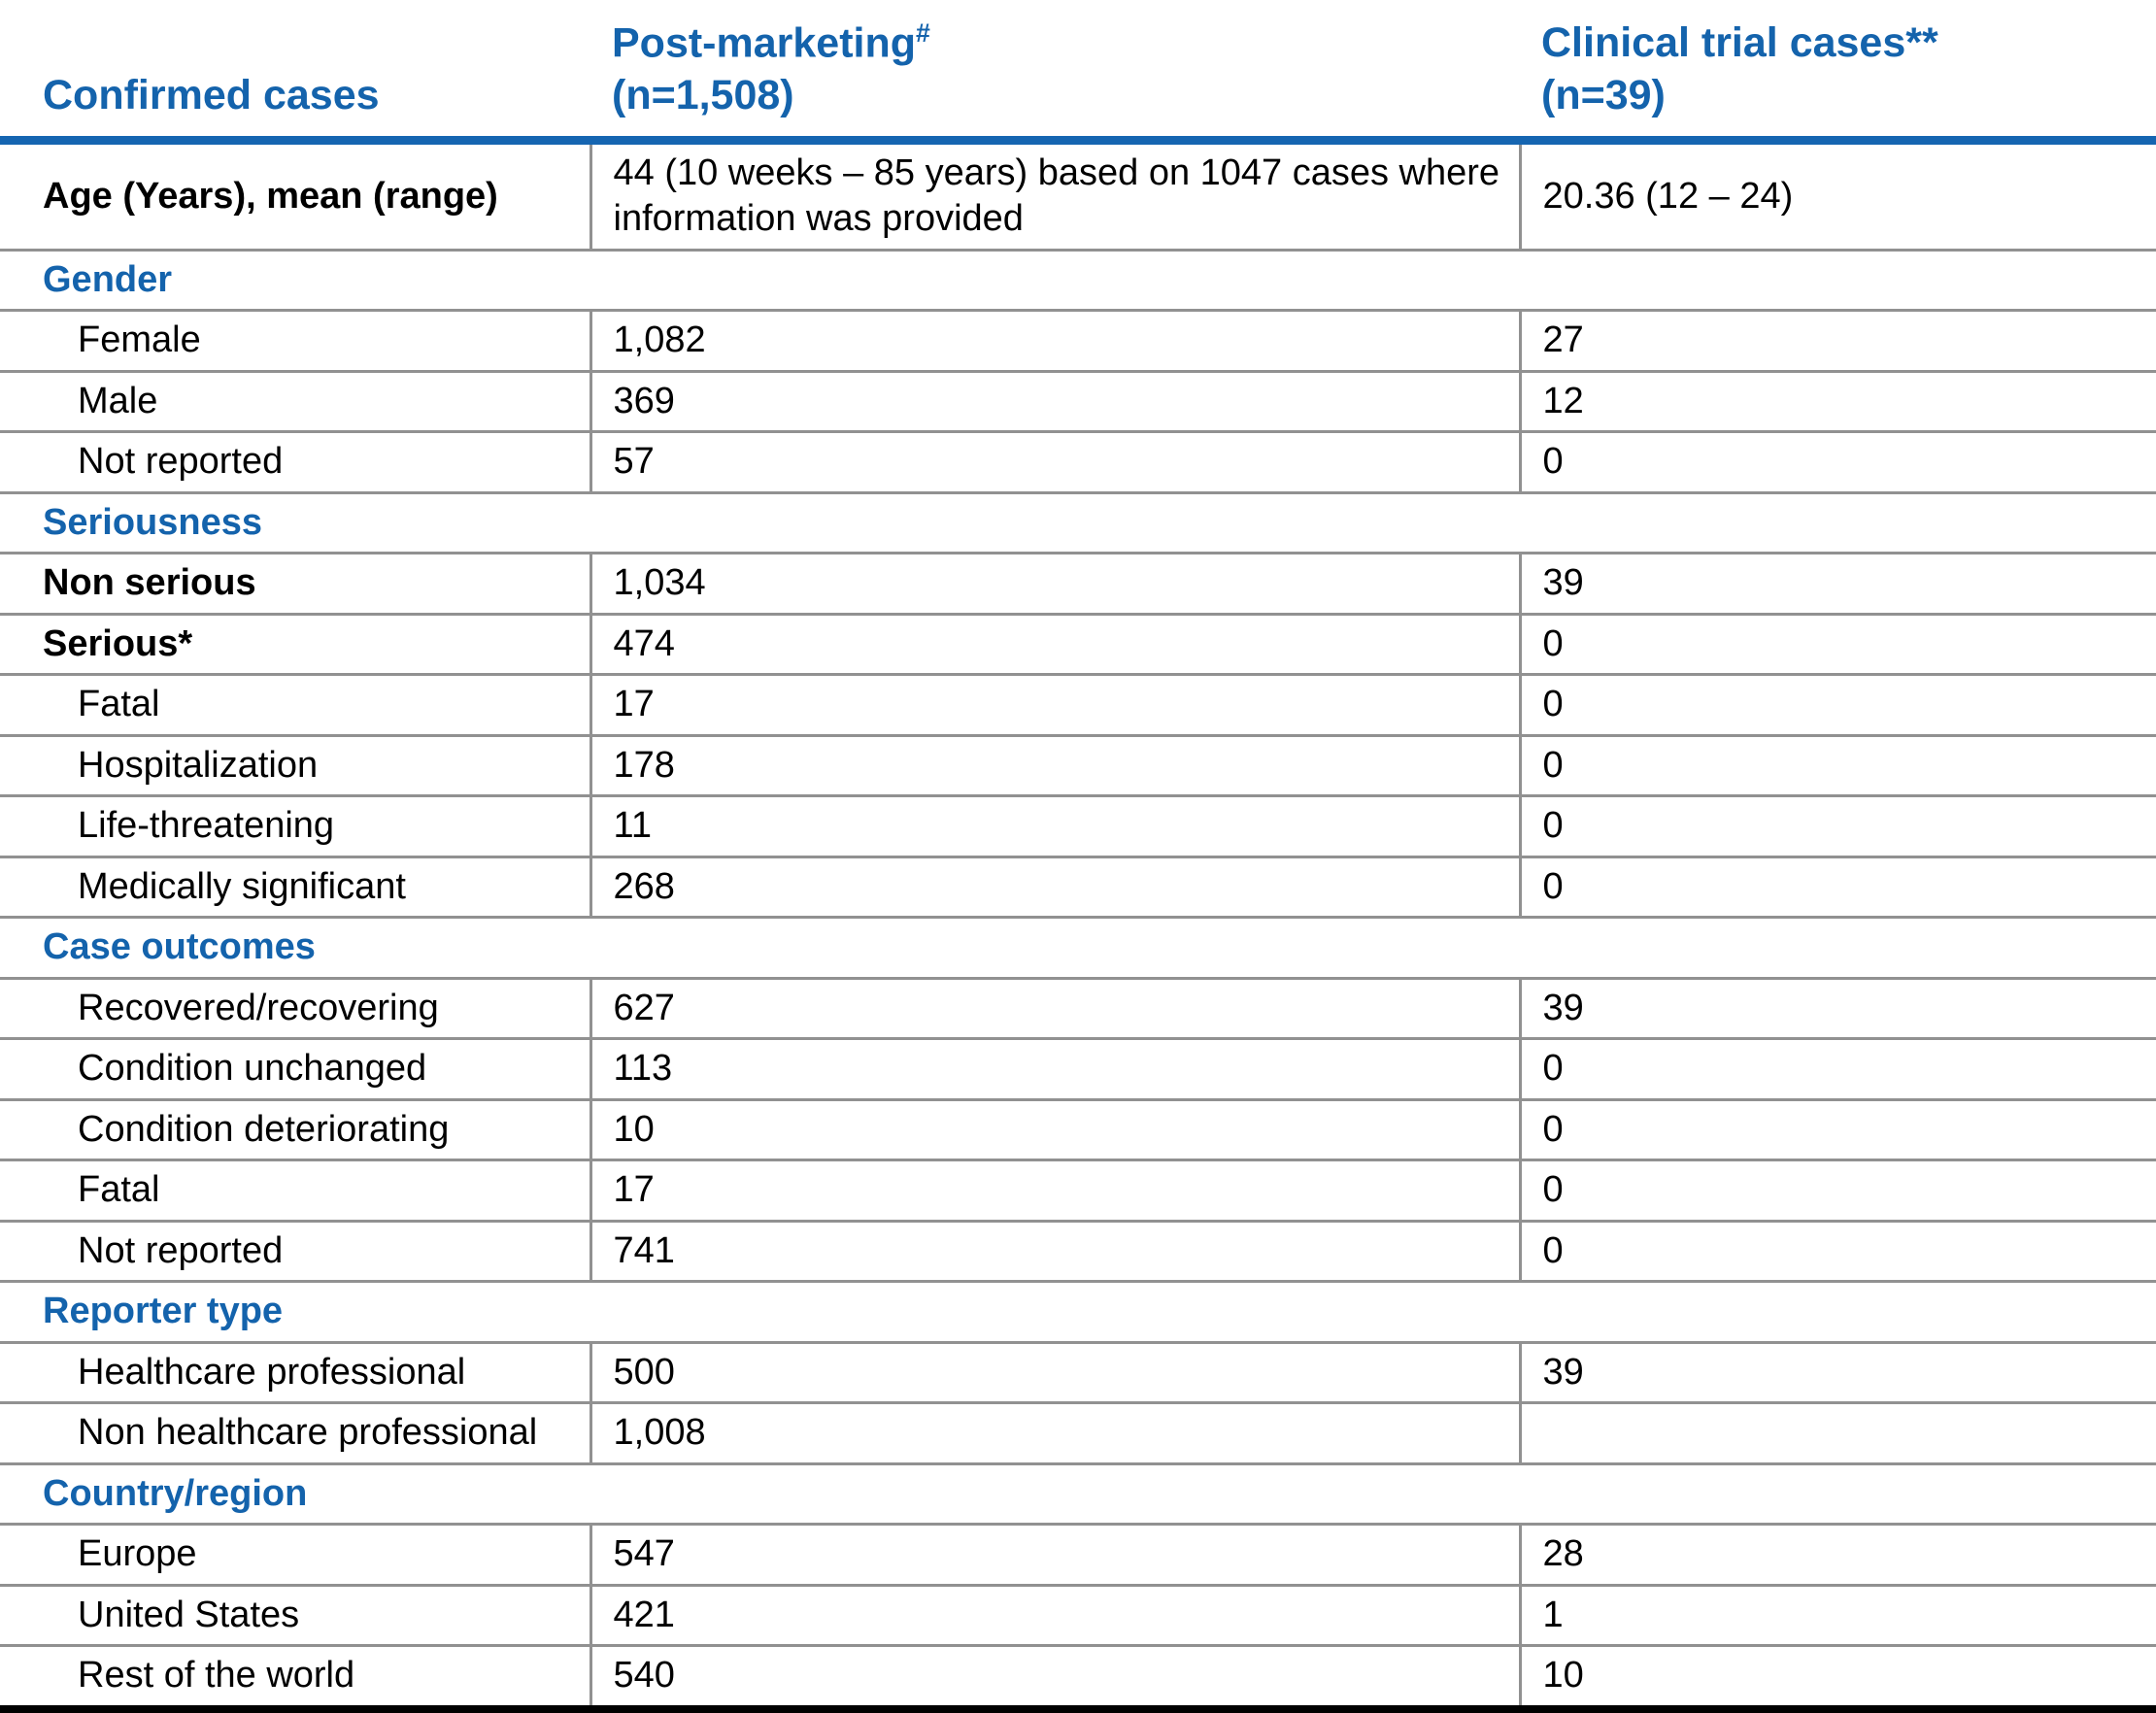 Image resolution: width=2156 pixels, height=1713 pixels. I want to click on section-header-country-region: Country/region, so click(1078, 1495).